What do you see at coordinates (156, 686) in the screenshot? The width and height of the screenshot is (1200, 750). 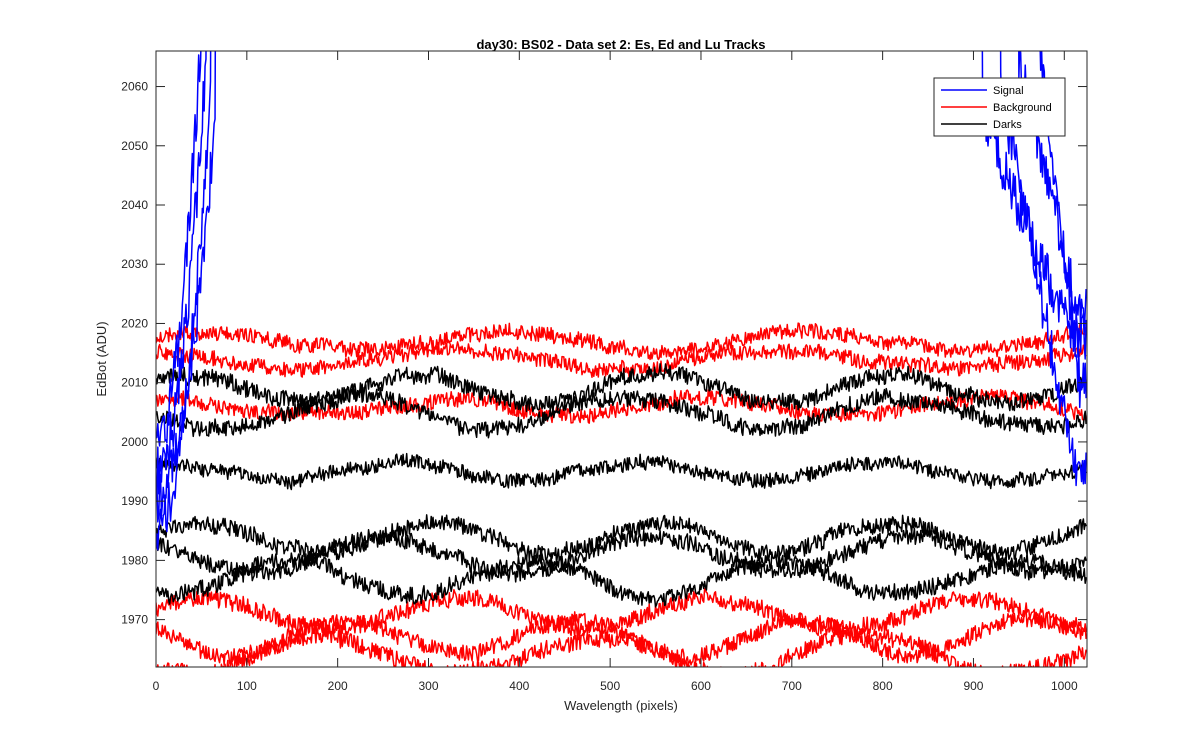 I see `x-tick-label: 0` at bounding box center [156, 686].